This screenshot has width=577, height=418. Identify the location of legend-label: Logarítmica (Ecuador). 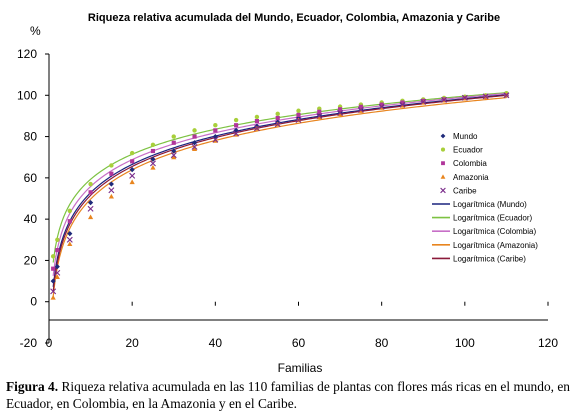
(492, 218).